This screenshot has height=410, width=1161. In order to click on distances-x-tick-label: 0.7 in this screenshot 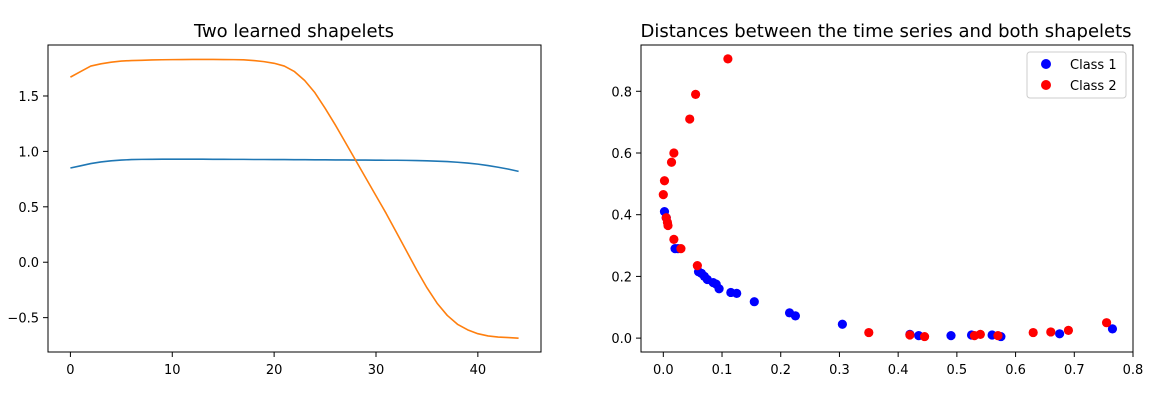, I will do `click(1074, 370)`.